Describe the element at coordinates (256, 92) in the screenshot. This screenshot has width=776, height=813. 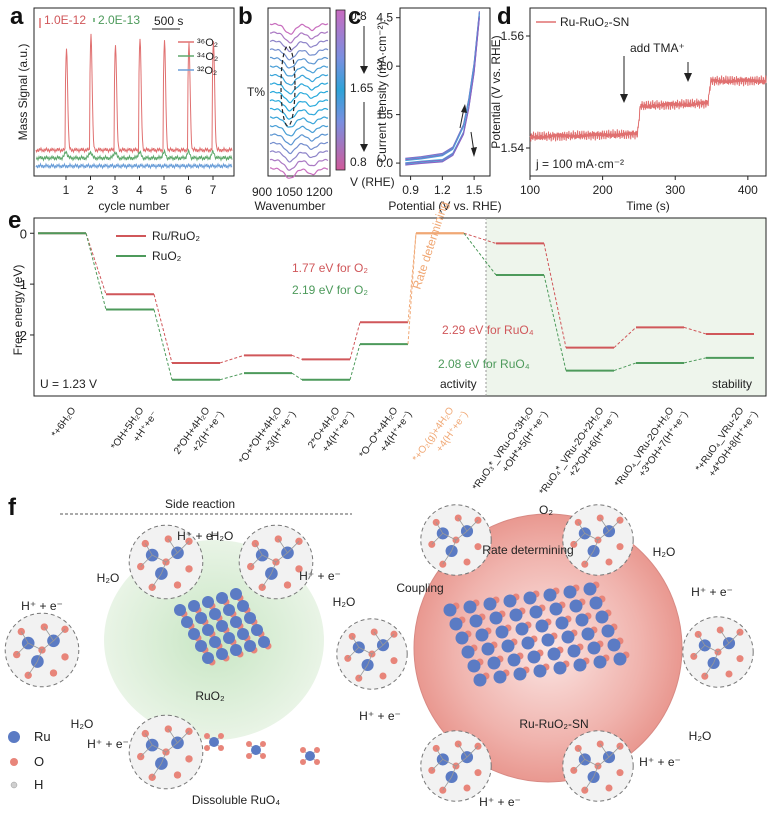
I see `panel-b-ylabel: T%` at that location.